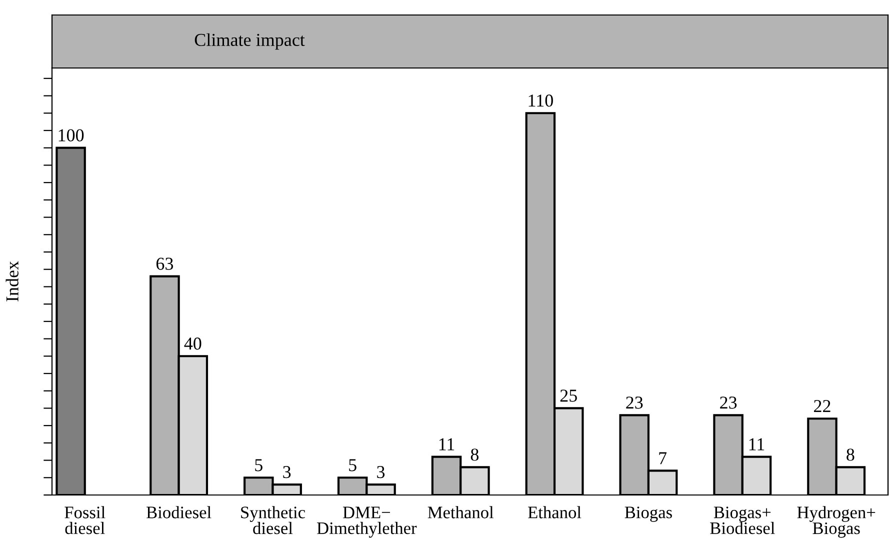 Image resolution: width=889 pixels, height=548 pixels. Describe the element at coordinates (85, 520) in the screenshot. I see `x-tick-label: Fossil diesel` at that location.